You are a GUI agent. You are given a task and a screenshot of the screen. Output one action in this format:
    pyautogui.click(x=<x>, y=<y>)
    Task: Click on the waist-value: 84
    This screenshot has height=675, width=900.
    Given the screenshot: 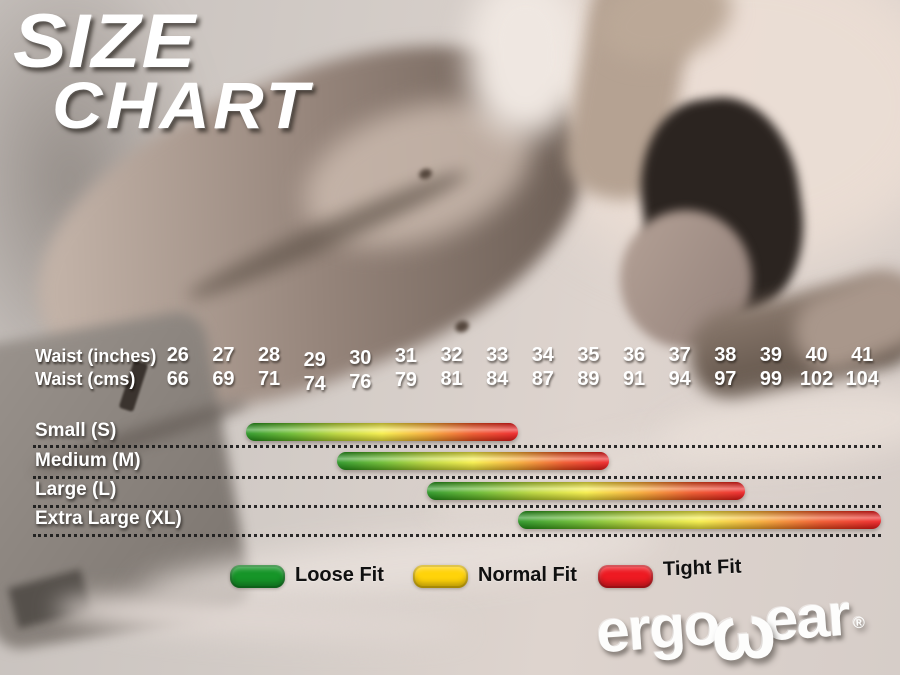 What is the action you would take?
    pyautogui.click(x=497, y=379)
    